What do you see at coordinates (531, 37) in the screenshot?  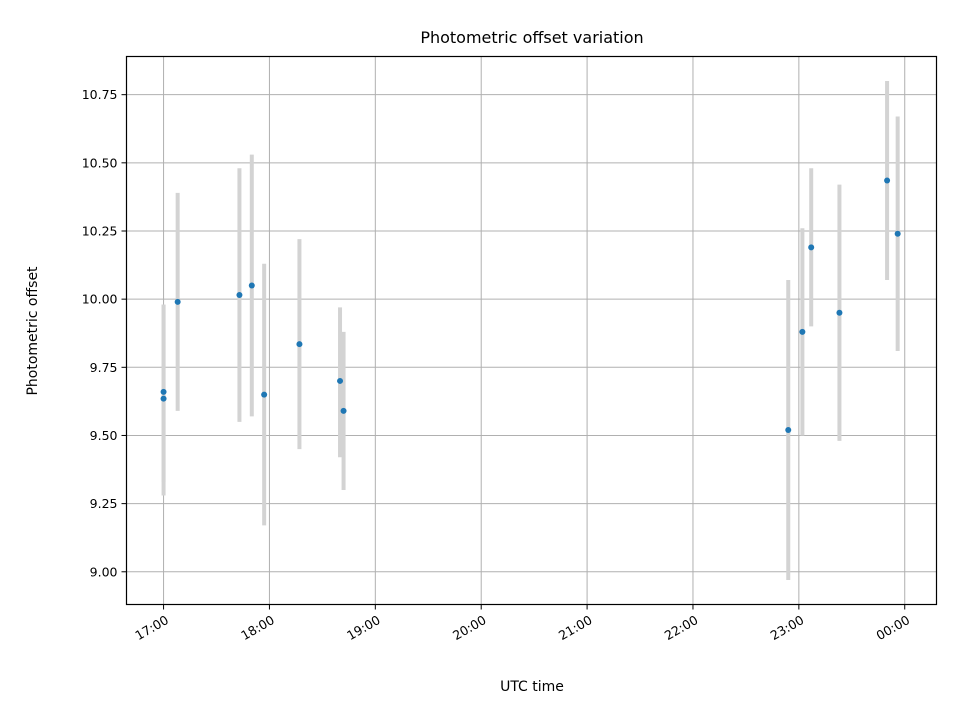 I see `chart-title: Photometric offset variation` at bounding box center [531, 37].